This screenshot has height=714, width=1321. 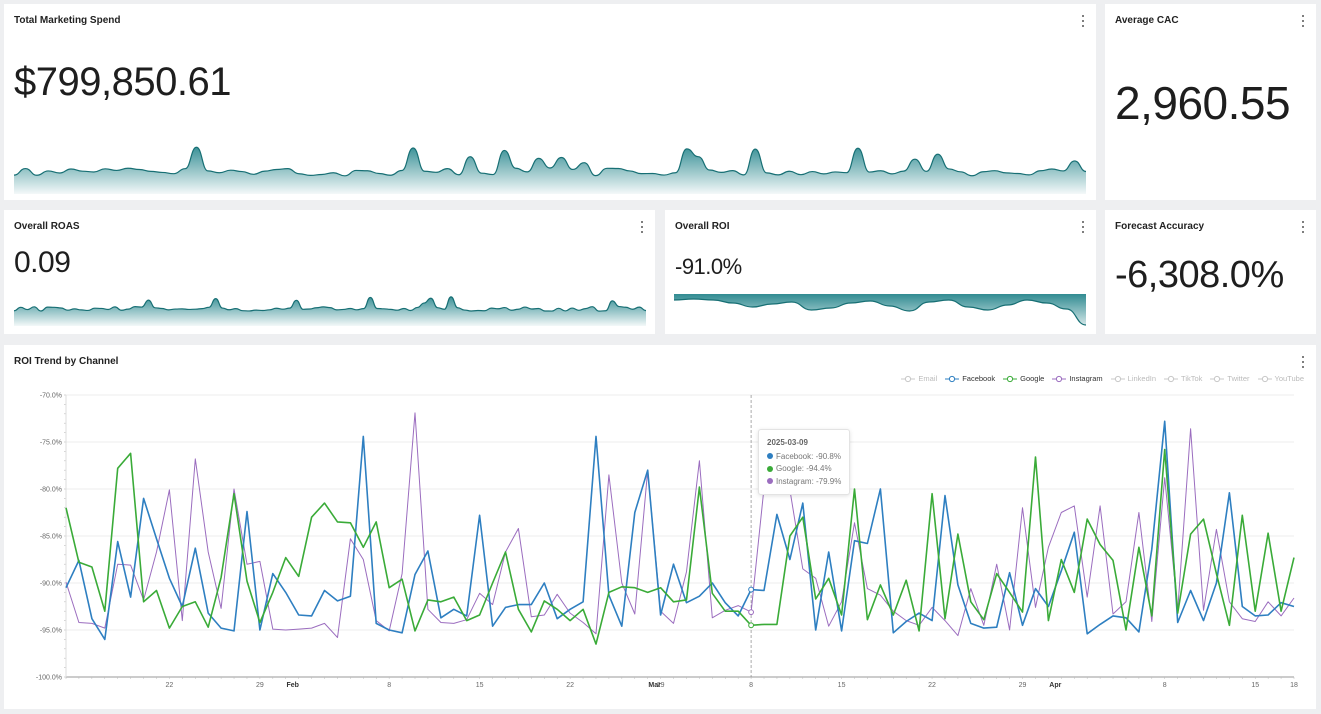 I want to click on y-tick-label: -90.0%, so click(x=51, y=584).